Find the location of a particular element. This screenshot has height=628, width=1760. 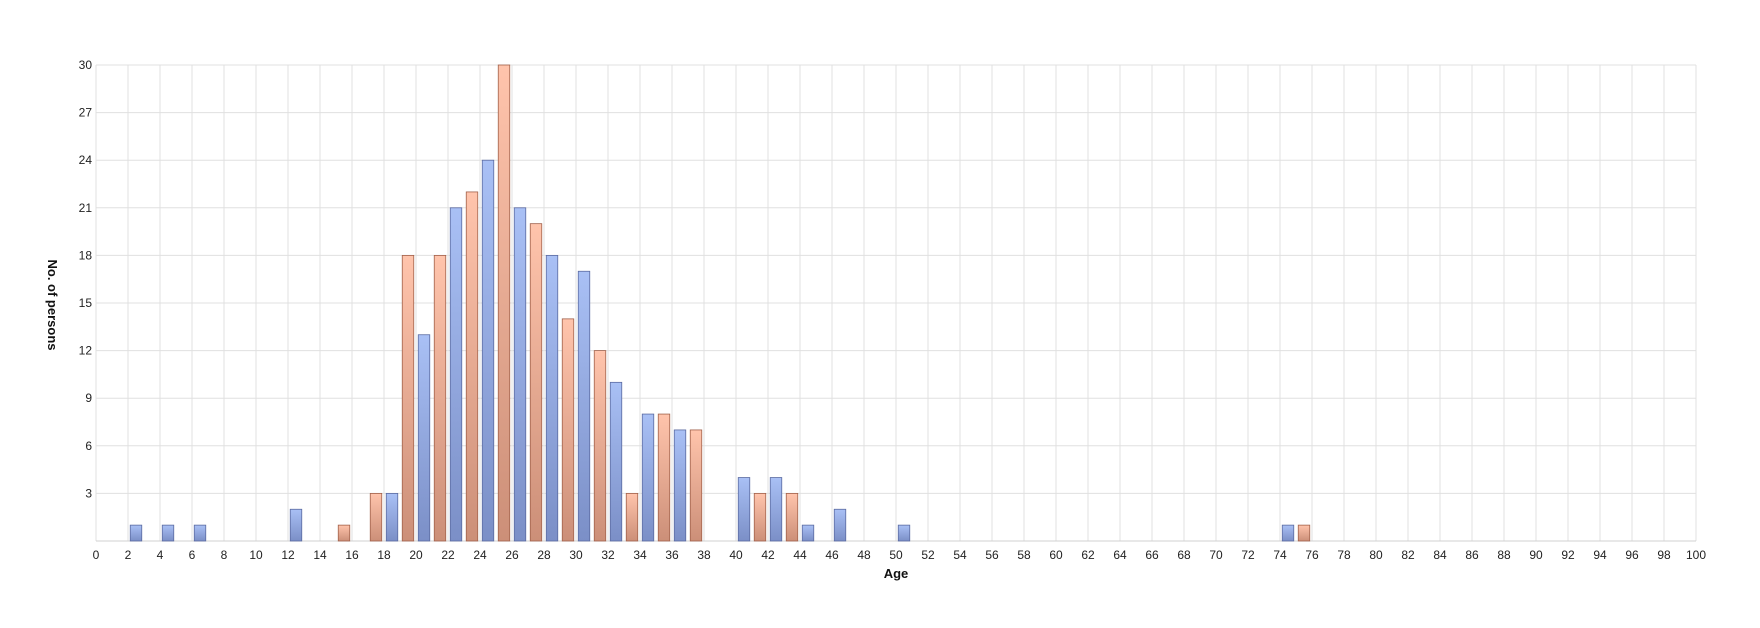

x-tick-label: 48 is located at coordinates (864, 555).